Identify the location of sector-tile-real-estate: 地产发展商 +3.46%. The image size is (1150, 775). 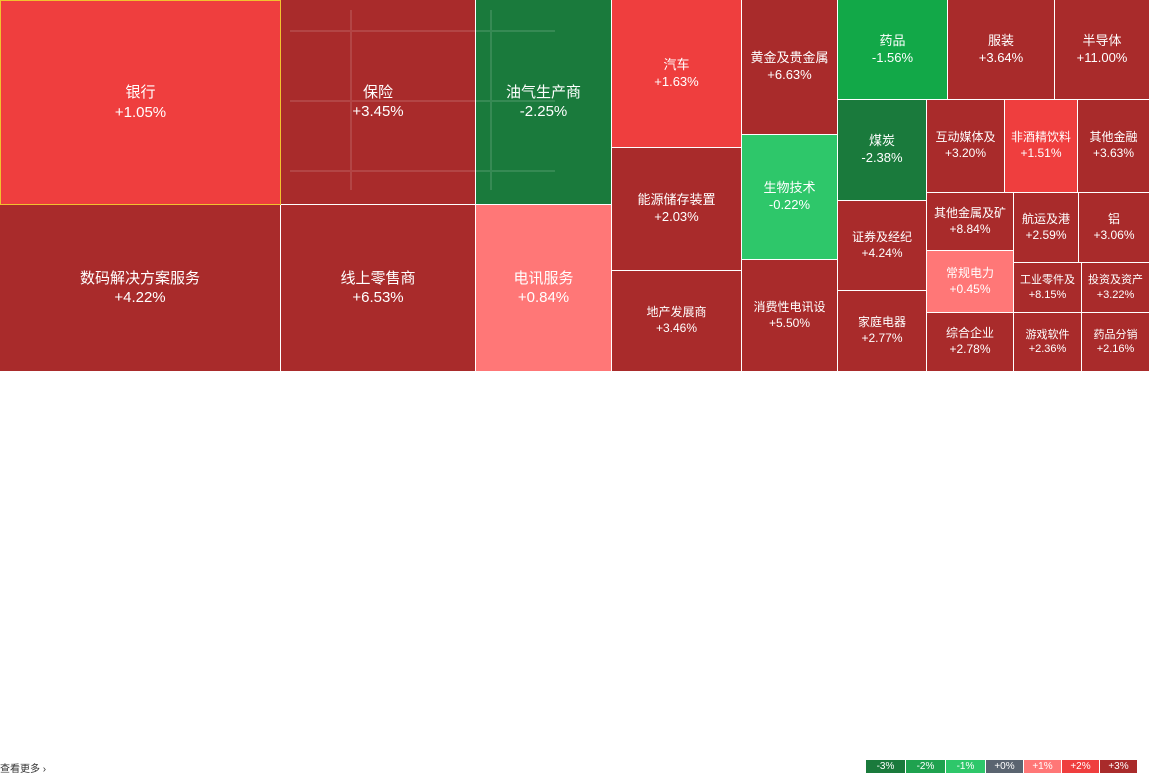
(677, 321).